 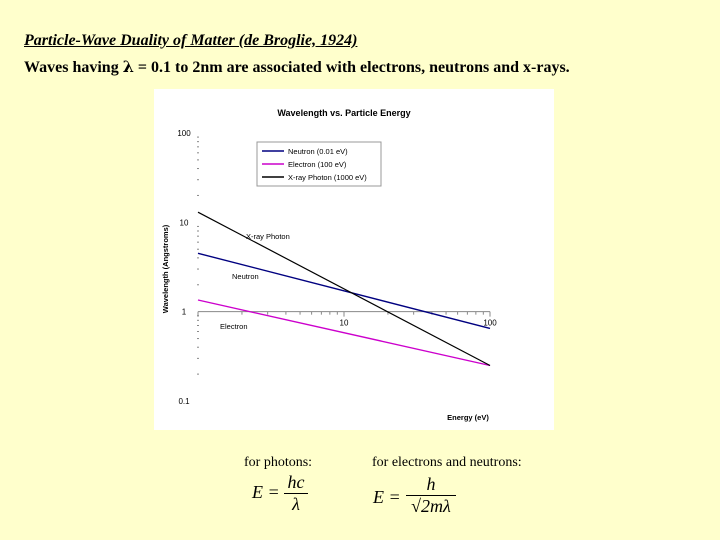 What do you see at coordinates (128, 66) in the screenshot?
I see `lambda-symbol: λ` at bounding box center [128, 66].